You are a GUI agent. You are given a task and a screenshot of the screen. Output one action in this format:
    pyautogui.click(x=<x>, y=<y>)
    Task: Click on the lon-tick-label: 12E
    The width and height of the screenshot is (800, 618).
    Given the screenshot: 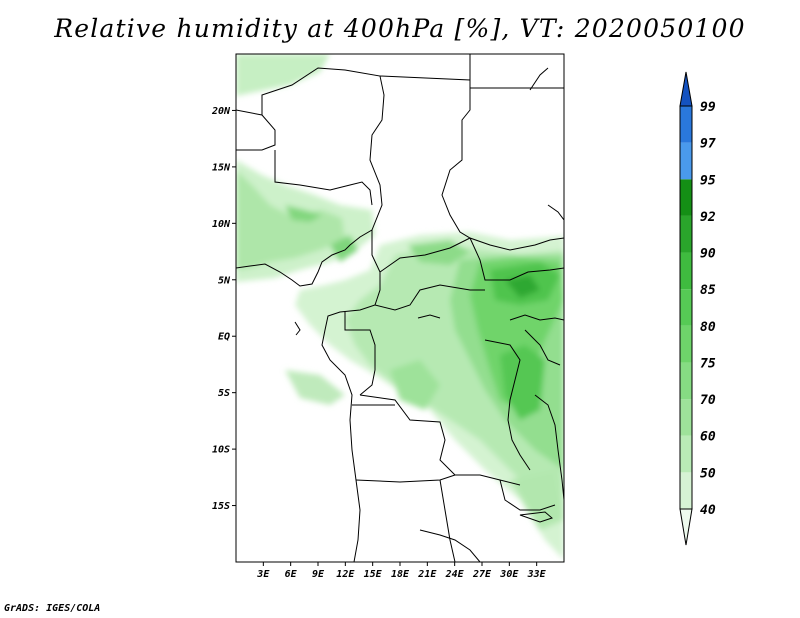 What is the action you would take?
    pyautogui.click(x=345, y=574)
    